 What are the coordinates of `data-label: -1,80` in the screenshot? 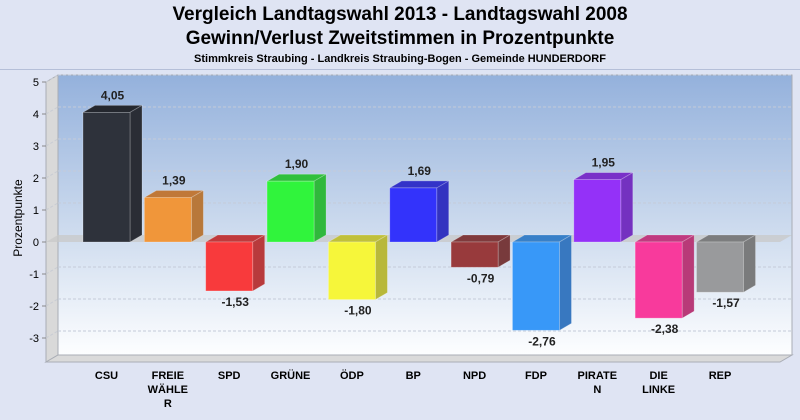 It's located at (358, 311).